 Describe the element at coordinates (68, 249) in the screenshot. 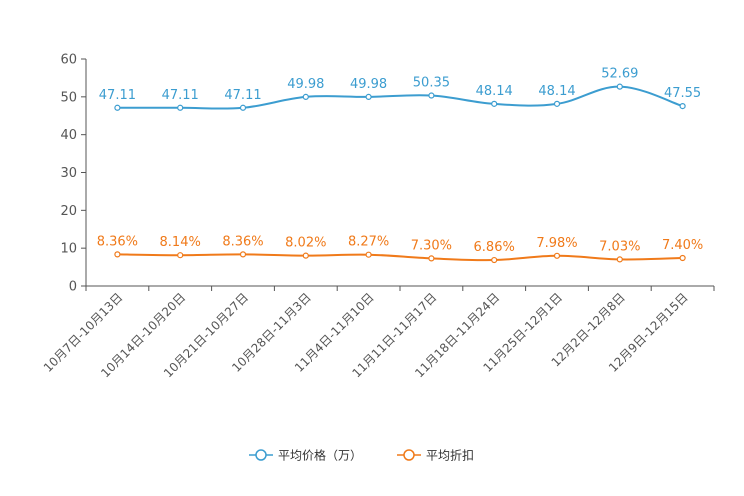

I see `y-tick-label: 10` at that location.